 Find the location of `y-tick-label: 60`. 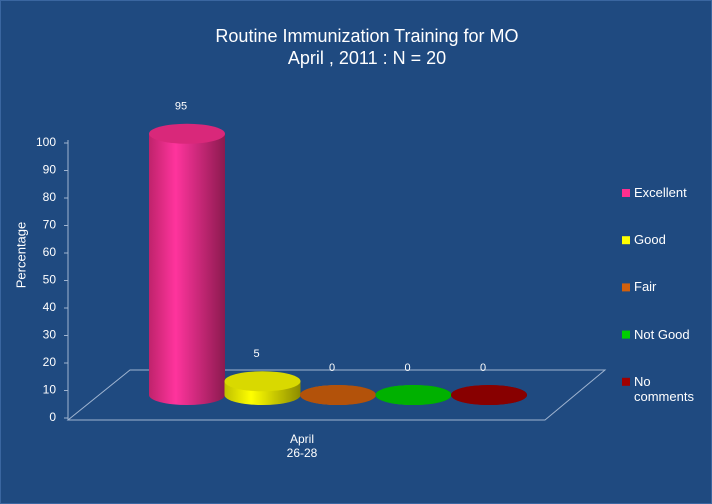

y-tick-label: 60 is located at coordinates (50, 252).